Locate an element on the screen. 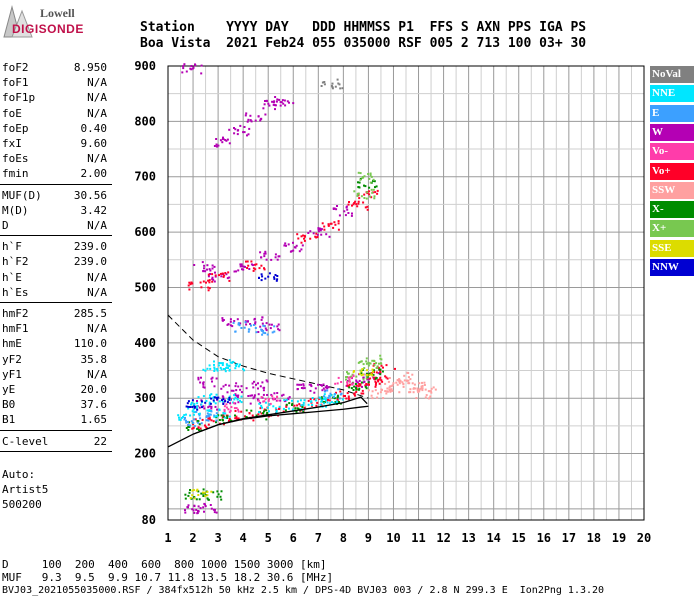  y-tick-label: 300 is located at coordinates (145, 398).